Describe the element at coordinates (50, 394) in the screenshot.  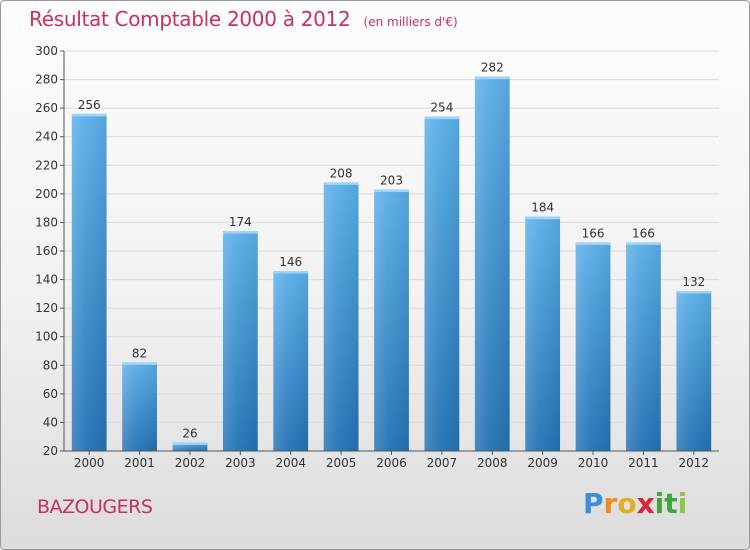
I see `y-tick-label: 60` at that location.